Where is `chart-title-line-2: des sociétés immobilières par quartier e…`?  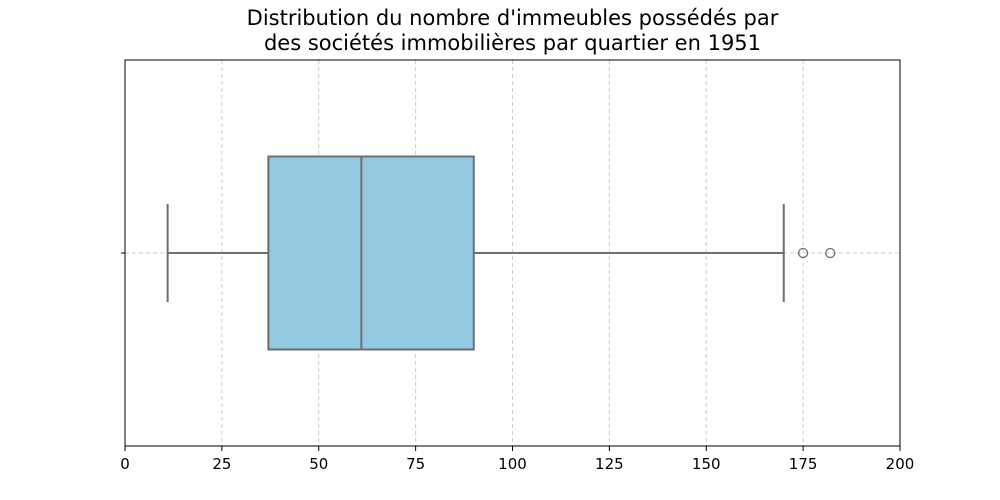 chart-title-line-2: des sociétés immobilières par quartier e… is located at coordinates (512, 43).